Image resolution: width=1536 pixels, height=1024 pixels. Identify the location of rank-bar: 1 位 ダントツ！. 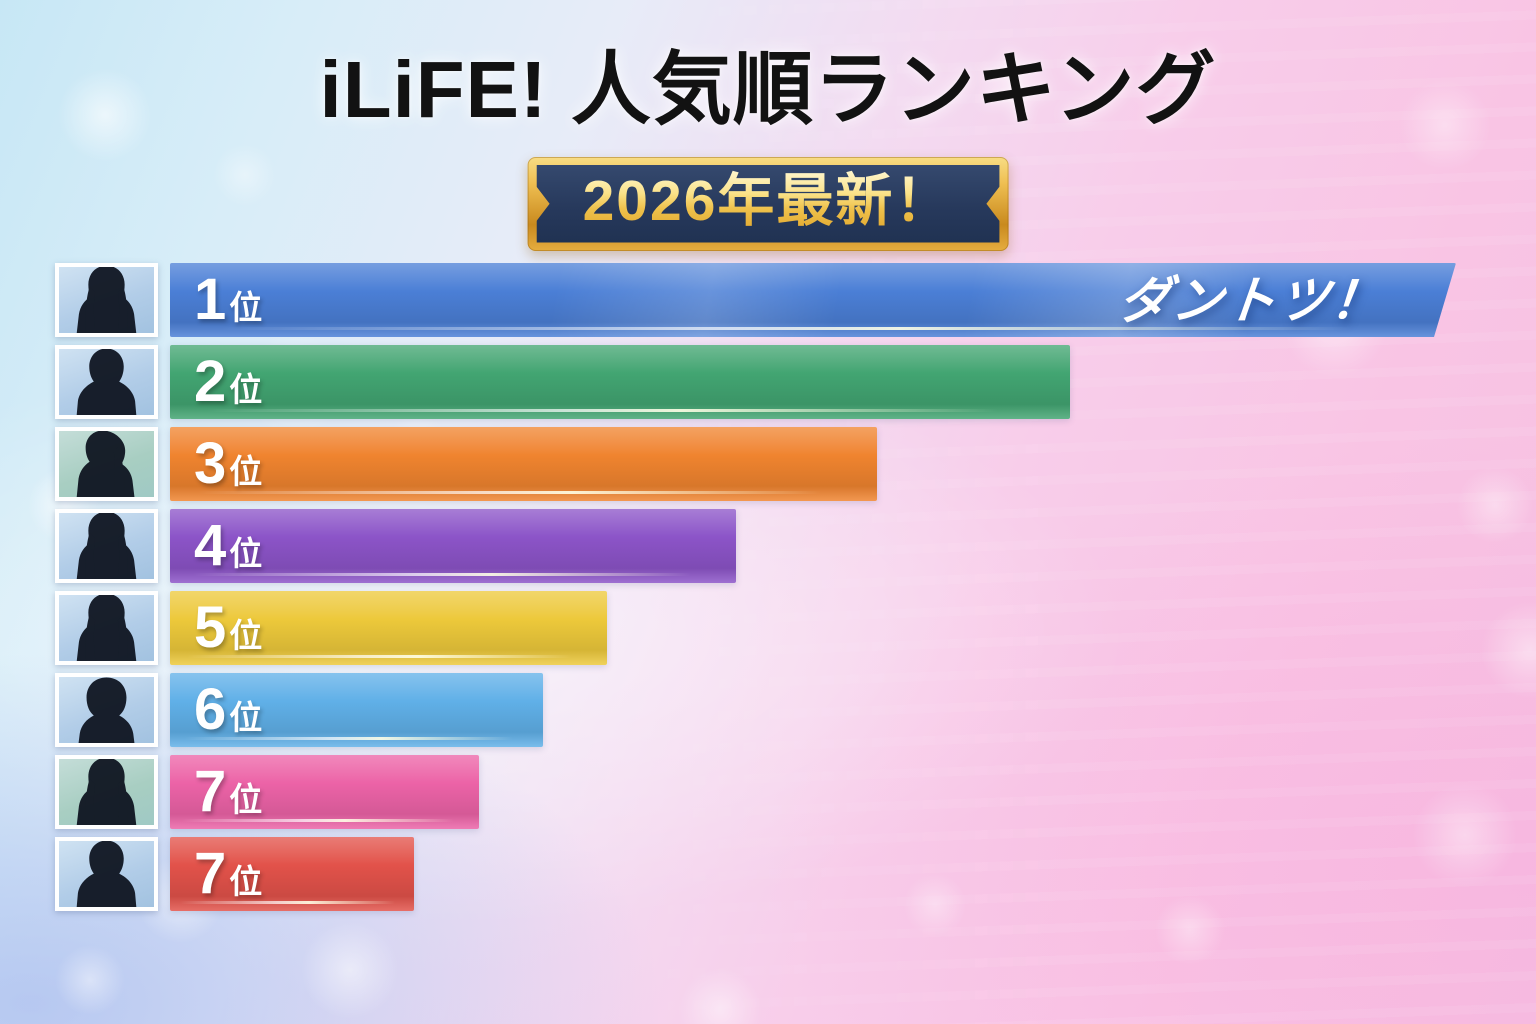
(813, 300).